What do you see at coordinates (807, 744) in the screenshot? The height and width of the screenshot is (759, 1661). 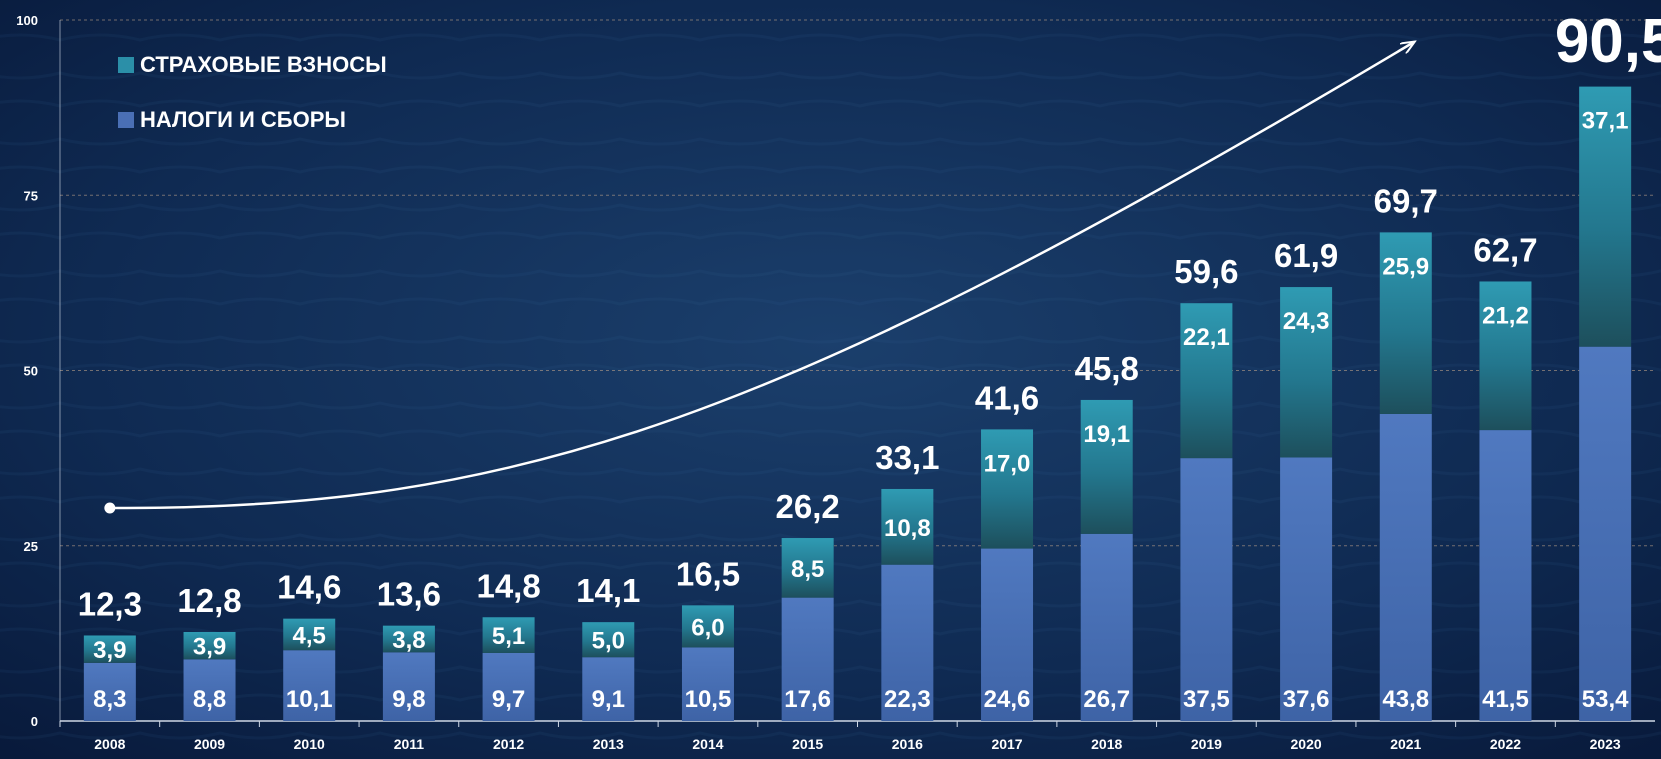 I see `x-tick-label: 2015` at bounding box center [807, 744].